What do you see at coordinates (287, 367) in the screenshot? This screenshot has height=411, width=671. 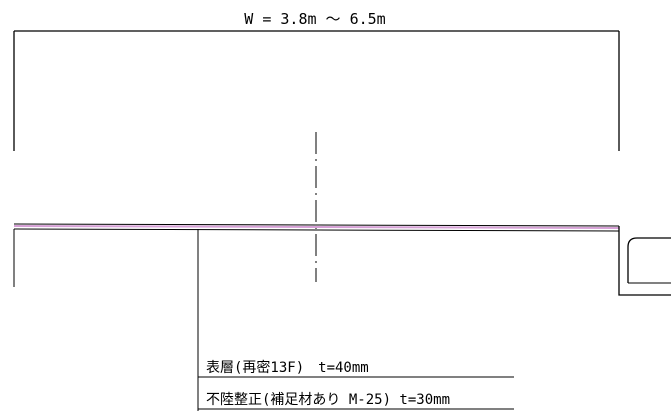 I see `surface-layer-note: 表層(再密13F) t=40mm` at bounding box center [287, 367].